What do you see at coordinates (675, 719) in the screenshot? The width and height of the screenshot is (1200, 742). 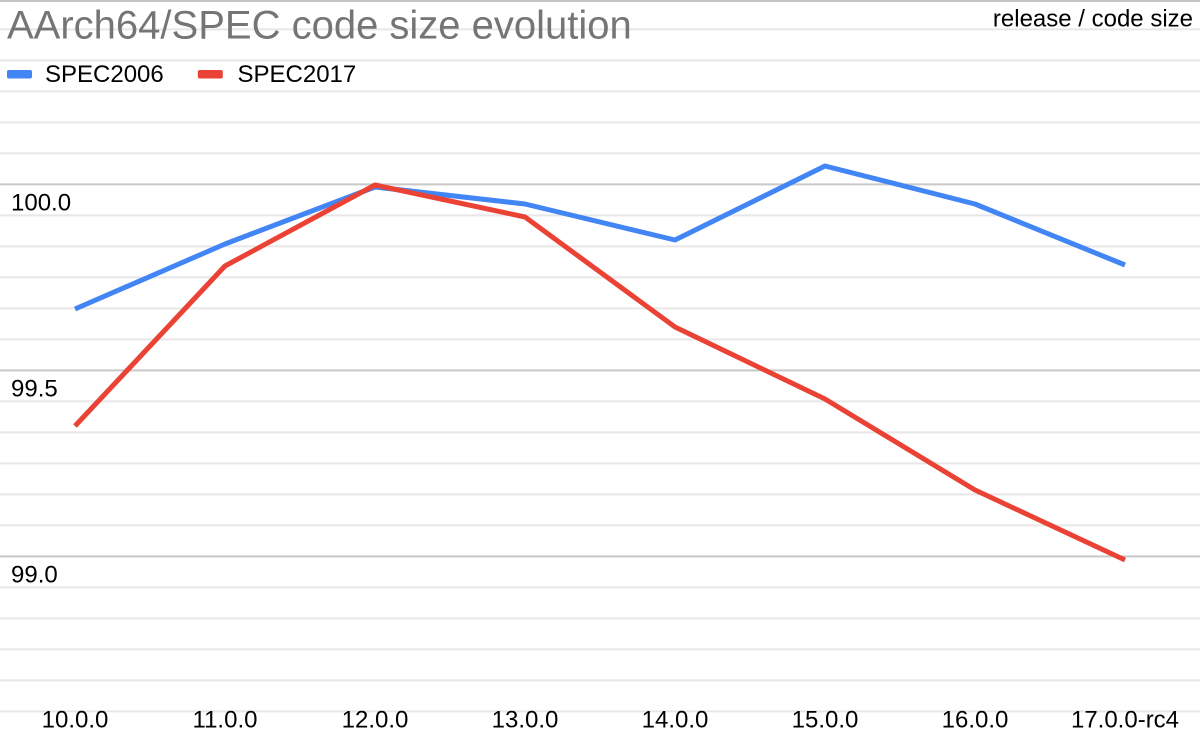 I see `svg-text: 14.0.0` at bounding box center [675, 719].